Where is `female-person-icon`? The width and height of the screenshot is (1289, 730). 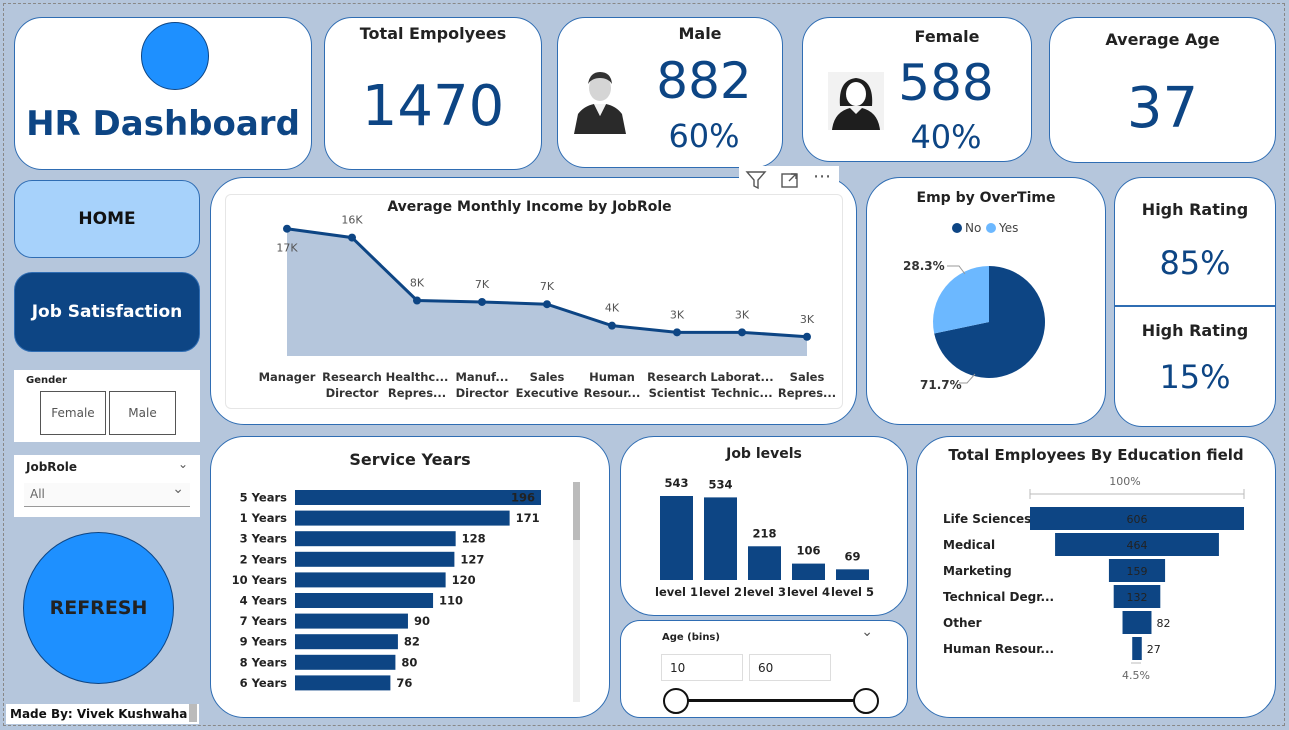 female-person-icon is located at coordinates (856, 101).